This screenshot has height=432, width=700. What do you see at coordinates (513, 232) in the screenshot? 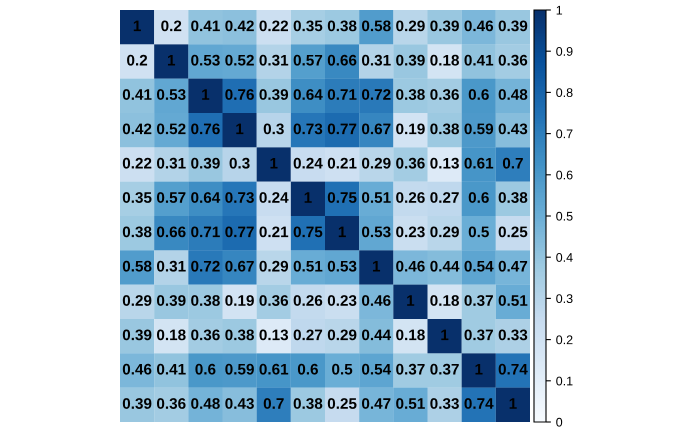
I see `data-label: 0.25` at bounding box center [513, 232].